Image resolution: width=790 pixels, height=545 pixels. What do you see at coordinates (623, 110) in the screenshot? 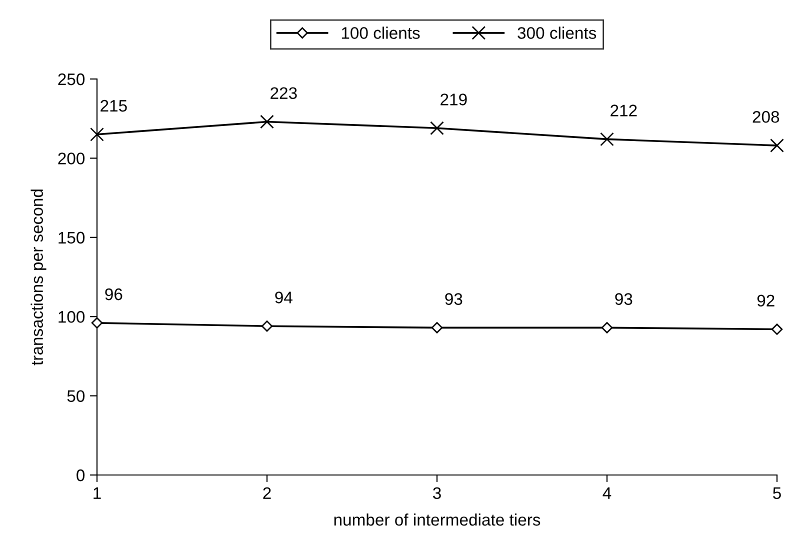
I see `data-label: 212` at bounding box center [623, 110].